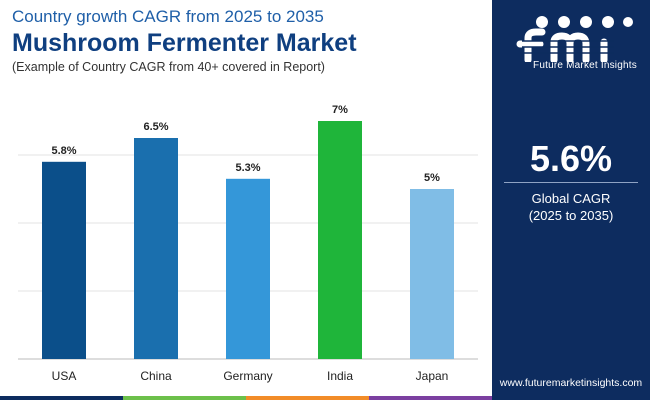 The width and height of the screenshot is (650, 400). What do you see at coordinates (571, 383) in the screenshot?
I see `website-link: www.futuremarketinsights.com` at bounding box center [571, 383].